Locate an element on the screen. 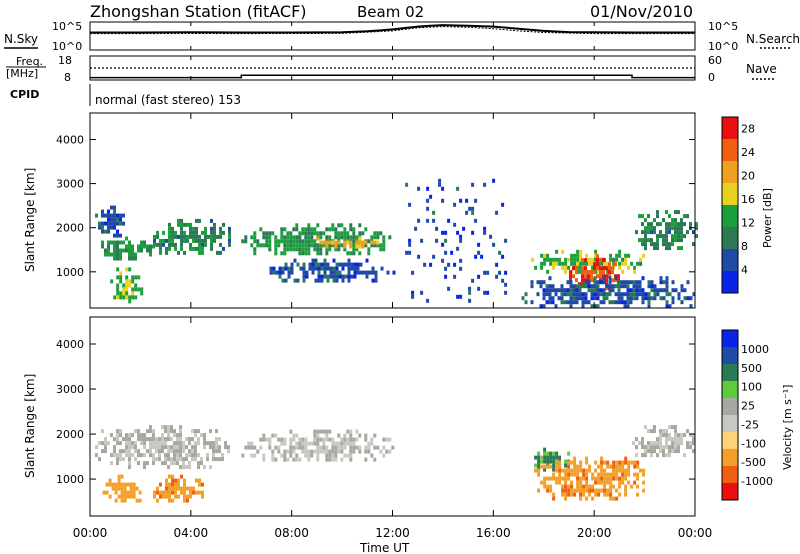 The width and height of the screenshot is (800, 554). power-colorbar-tick: 28 is located at coordinates (748, 129).